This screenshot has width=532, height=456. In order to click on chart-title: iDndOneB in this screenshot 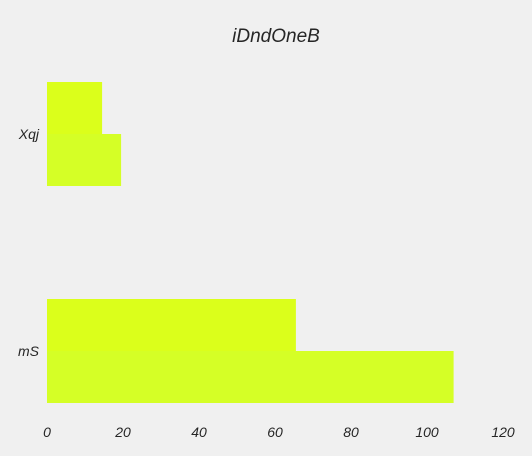, I will do `click(276, 36)`.